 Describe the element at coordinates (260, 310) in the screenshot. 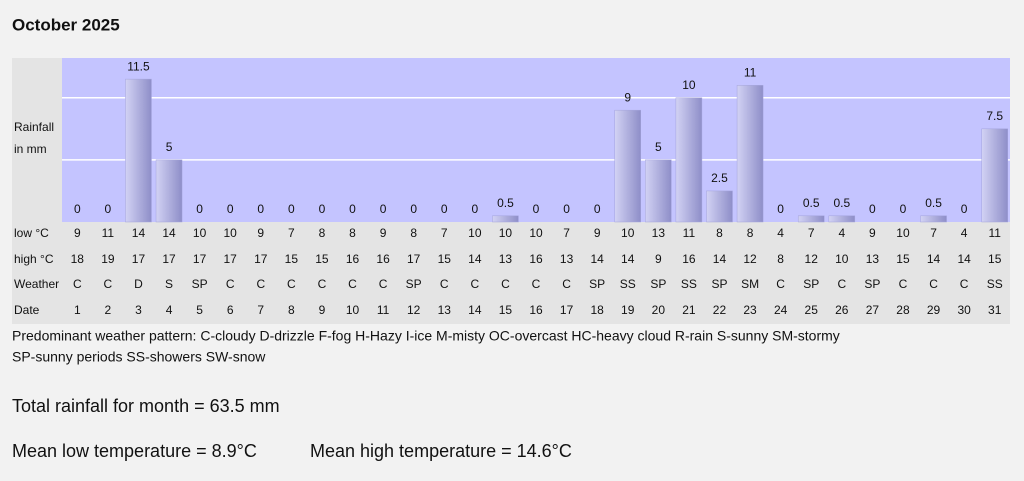

I see `date-cell: 7` at that location.